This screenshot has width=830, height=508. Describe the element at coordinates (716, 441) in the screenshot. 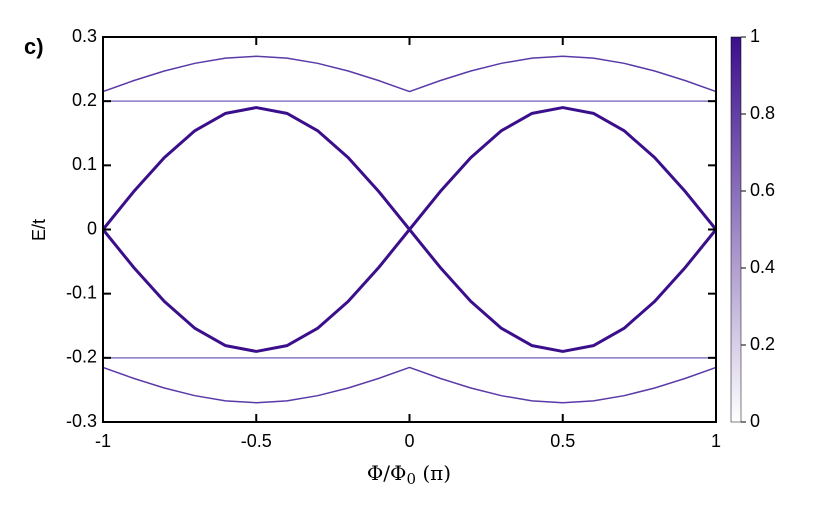

I see `x-tick-label: 1` at that location.